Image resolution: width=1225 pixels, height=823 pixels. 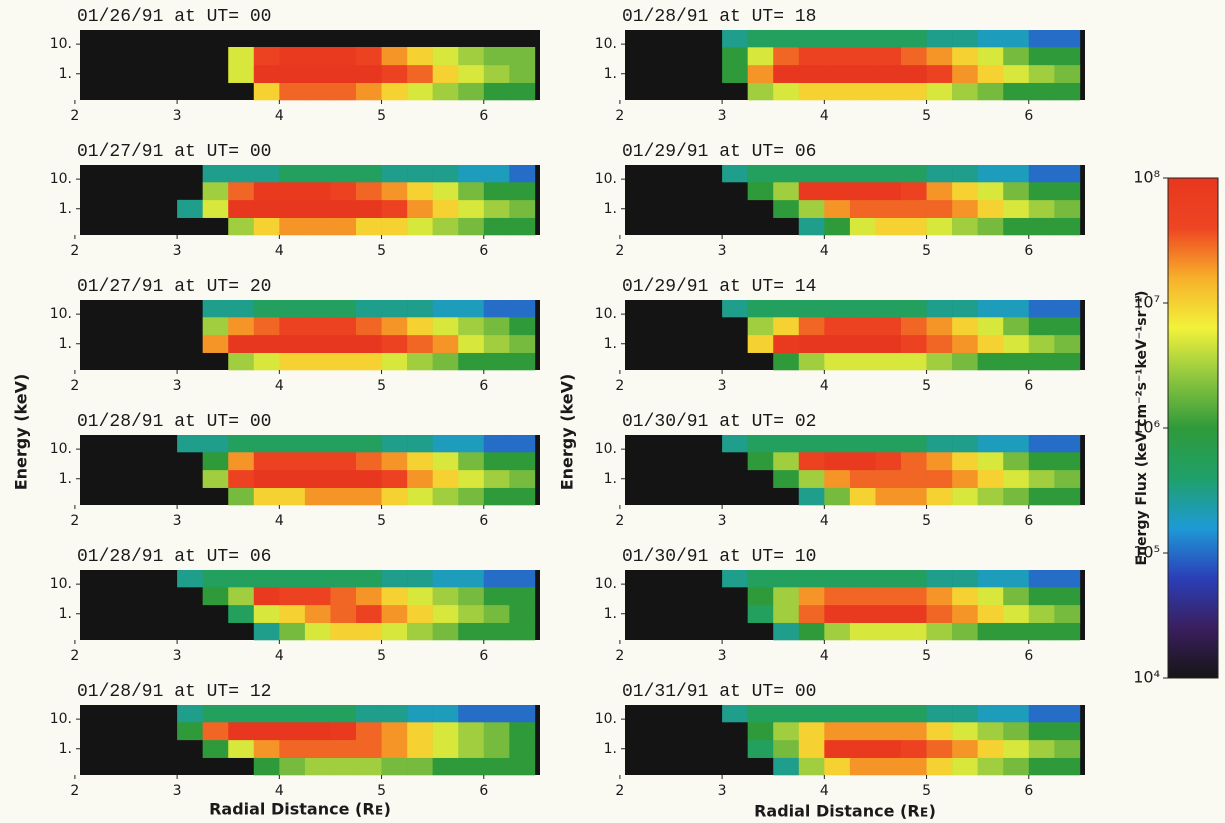 I want to click on x-tick-label: 2, so click(x=74, y=791).